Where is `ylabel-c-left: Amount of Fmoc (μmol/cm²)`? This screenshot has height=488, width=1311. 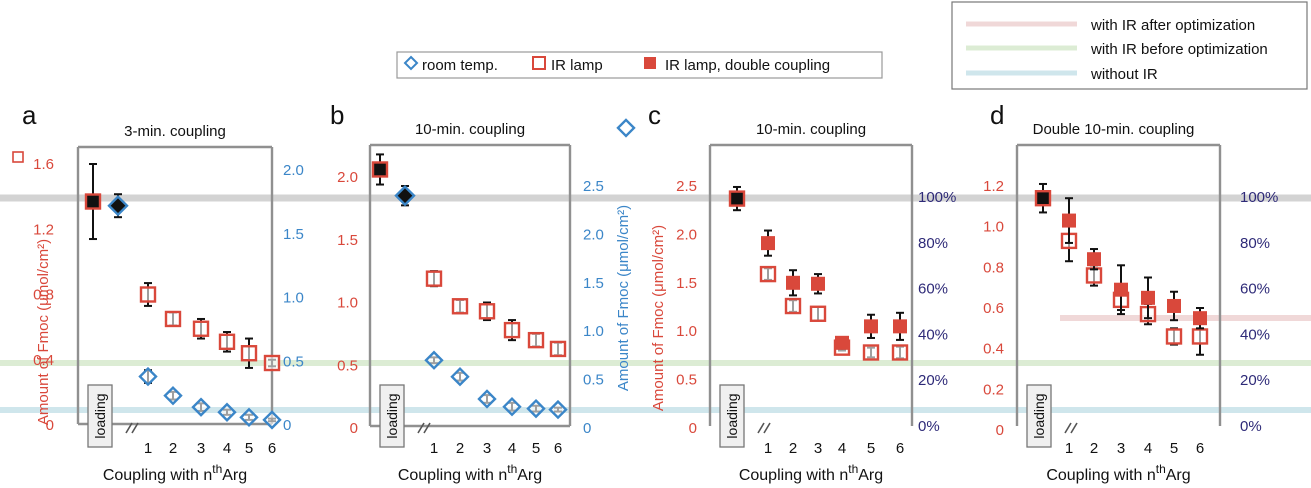
ylabel-c-left: Amount of Fmoc (μmol/cm²) is located at coordinates (658, 318).